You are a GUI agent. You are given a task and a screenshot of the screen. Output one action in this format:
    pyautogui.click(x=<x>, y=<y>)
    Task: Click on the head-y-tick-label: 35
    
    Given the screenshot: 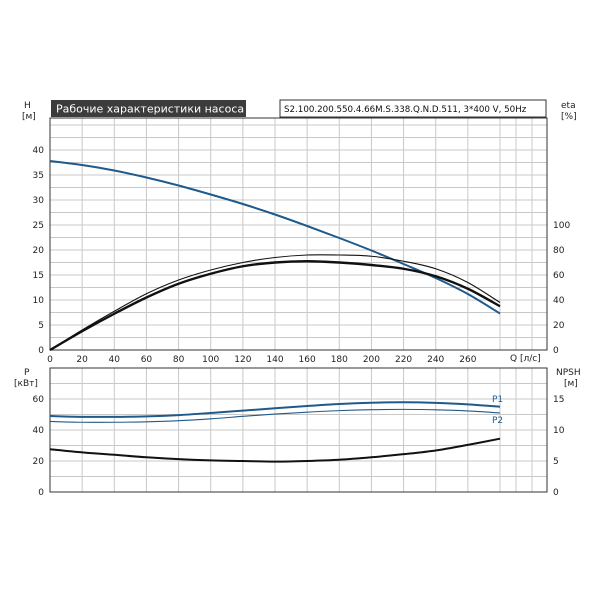 What is the action you would take?
    pyautogui.click(x=38, y=176)
    